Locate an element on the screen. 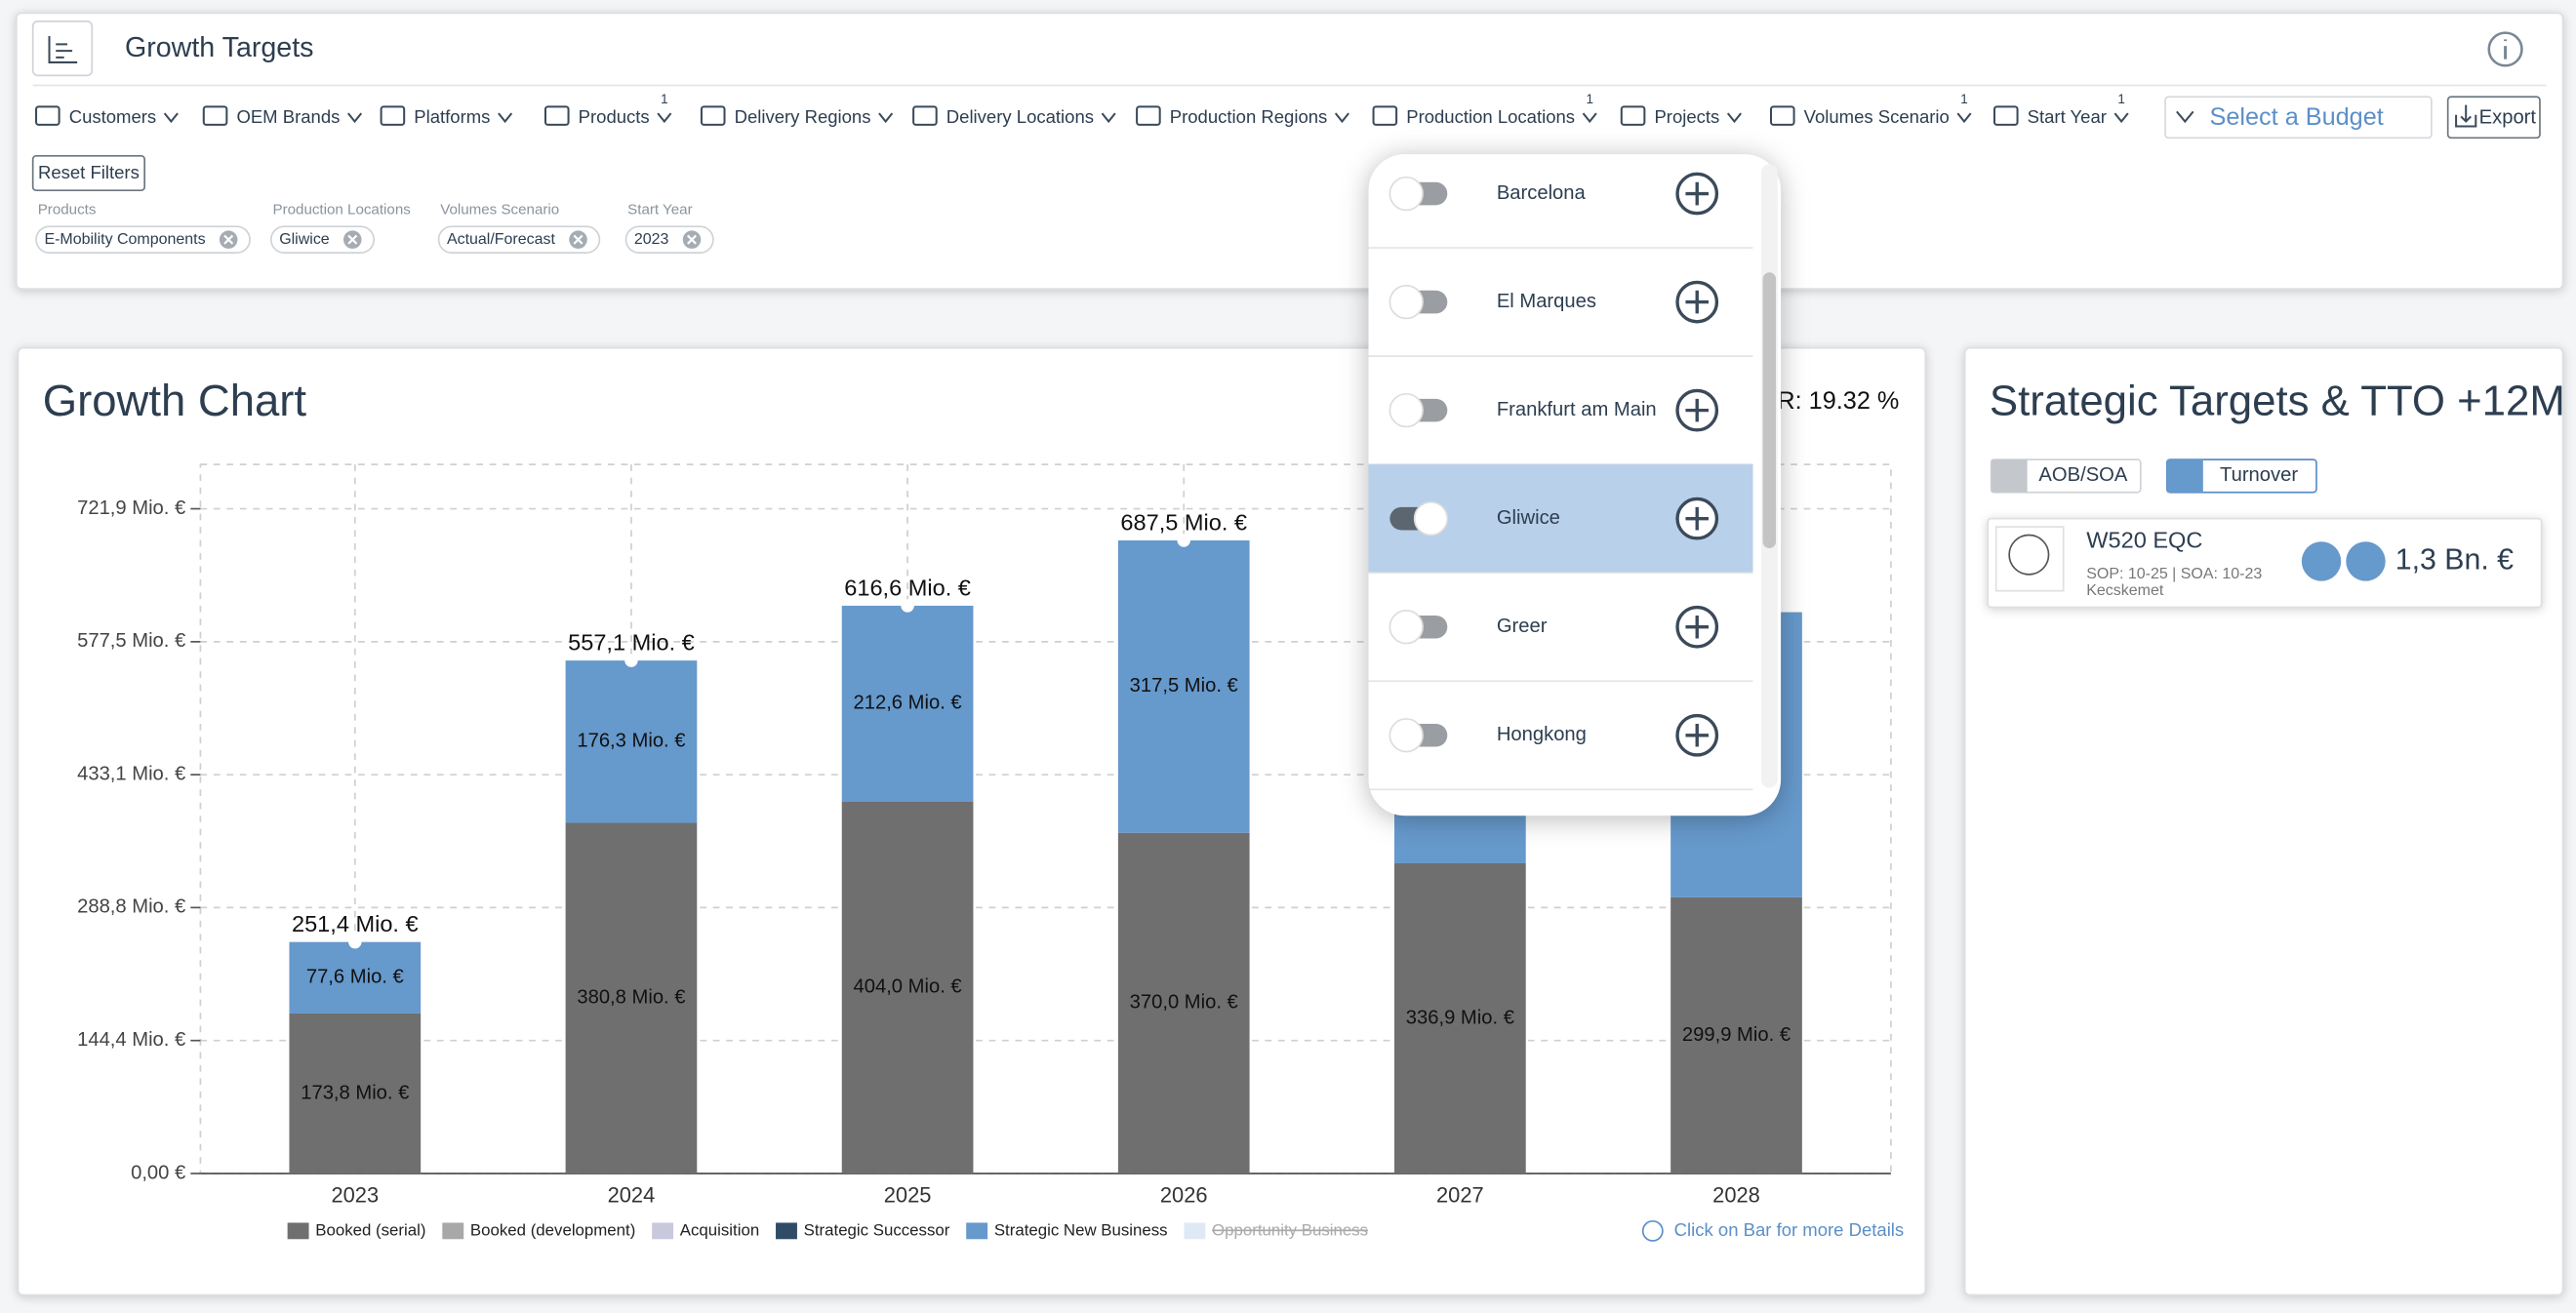 The width and height of the screenshot is (2576, 1313). filter-label: Delivery Regions is located at coordinates (803, 116).